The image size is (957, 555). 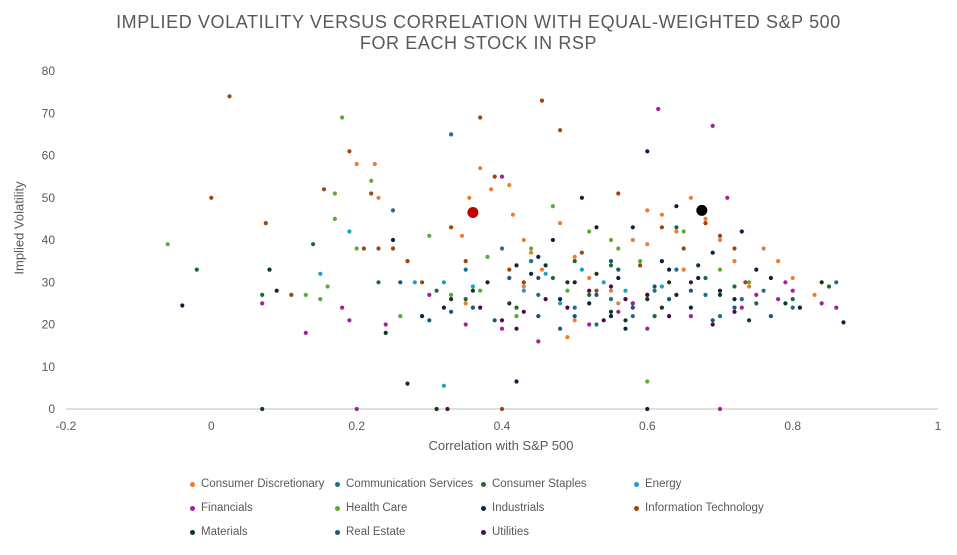 I want to click on x-tick-label: -0.2, so click(x=66, y=426).